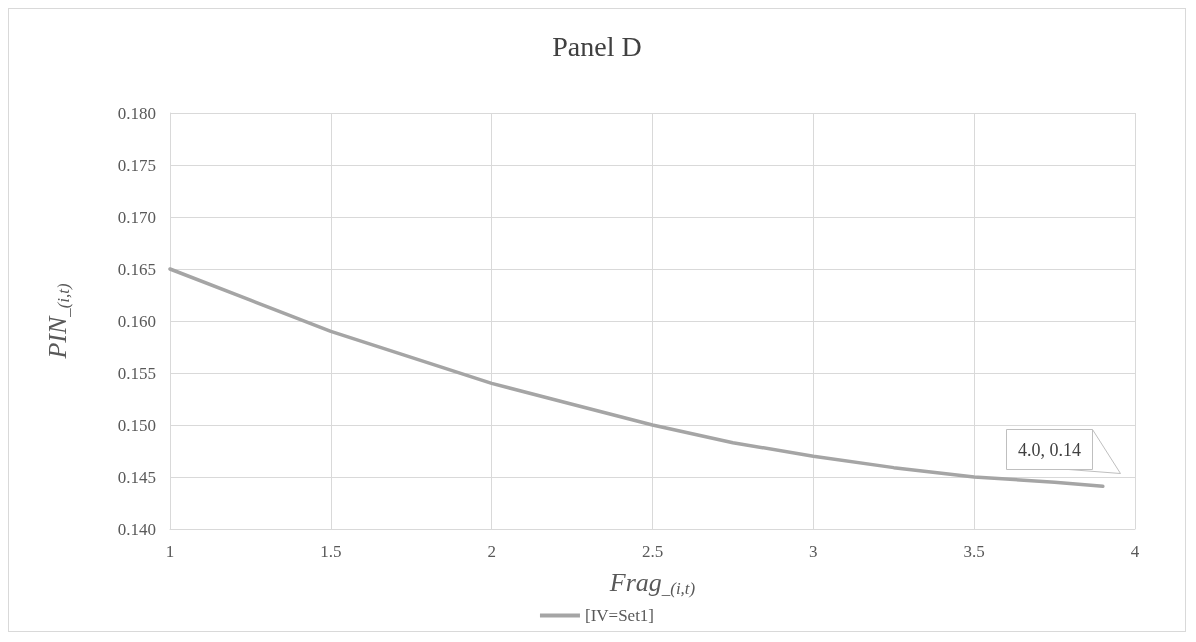 This screenshot has height=642, width=1196. I want to click on y-tick-label: 0.145, so click(136, 477).